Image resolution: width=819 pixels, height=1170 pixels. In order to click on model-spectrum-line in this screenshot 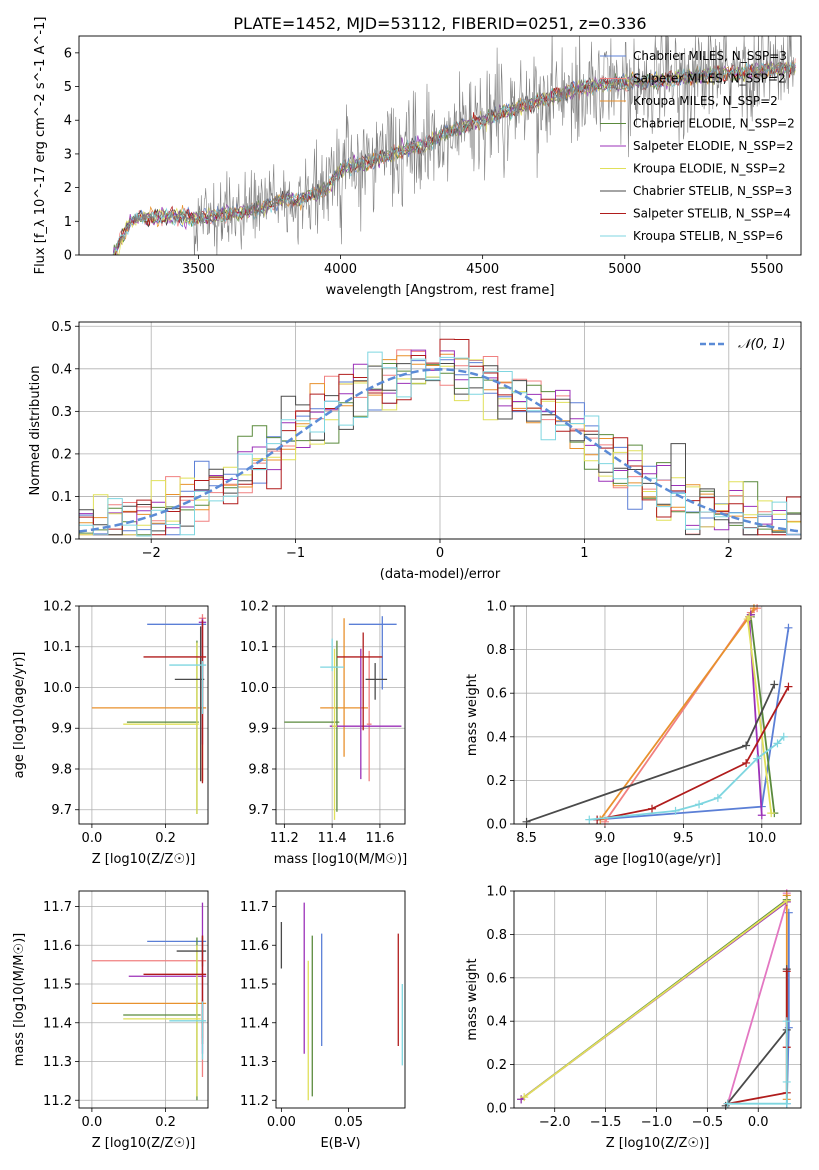, I will do `click(454, 158)`.